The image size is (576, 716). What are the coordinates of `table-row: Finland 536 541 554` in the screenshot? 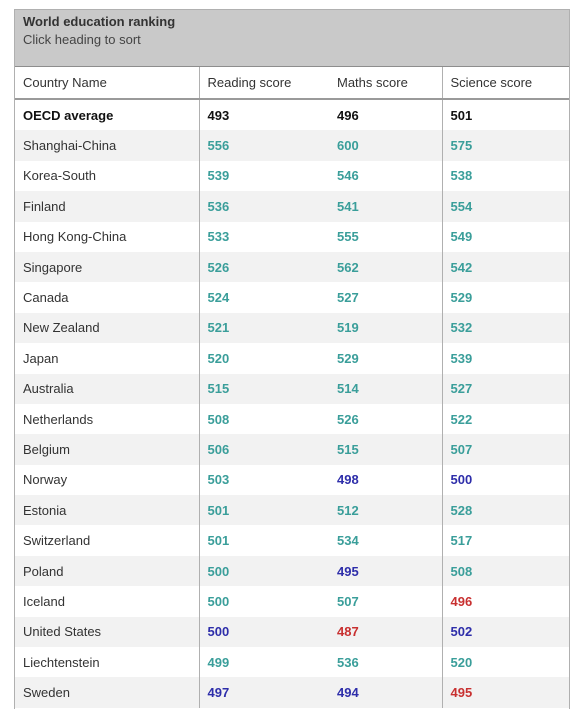 It's located at (292, 206).